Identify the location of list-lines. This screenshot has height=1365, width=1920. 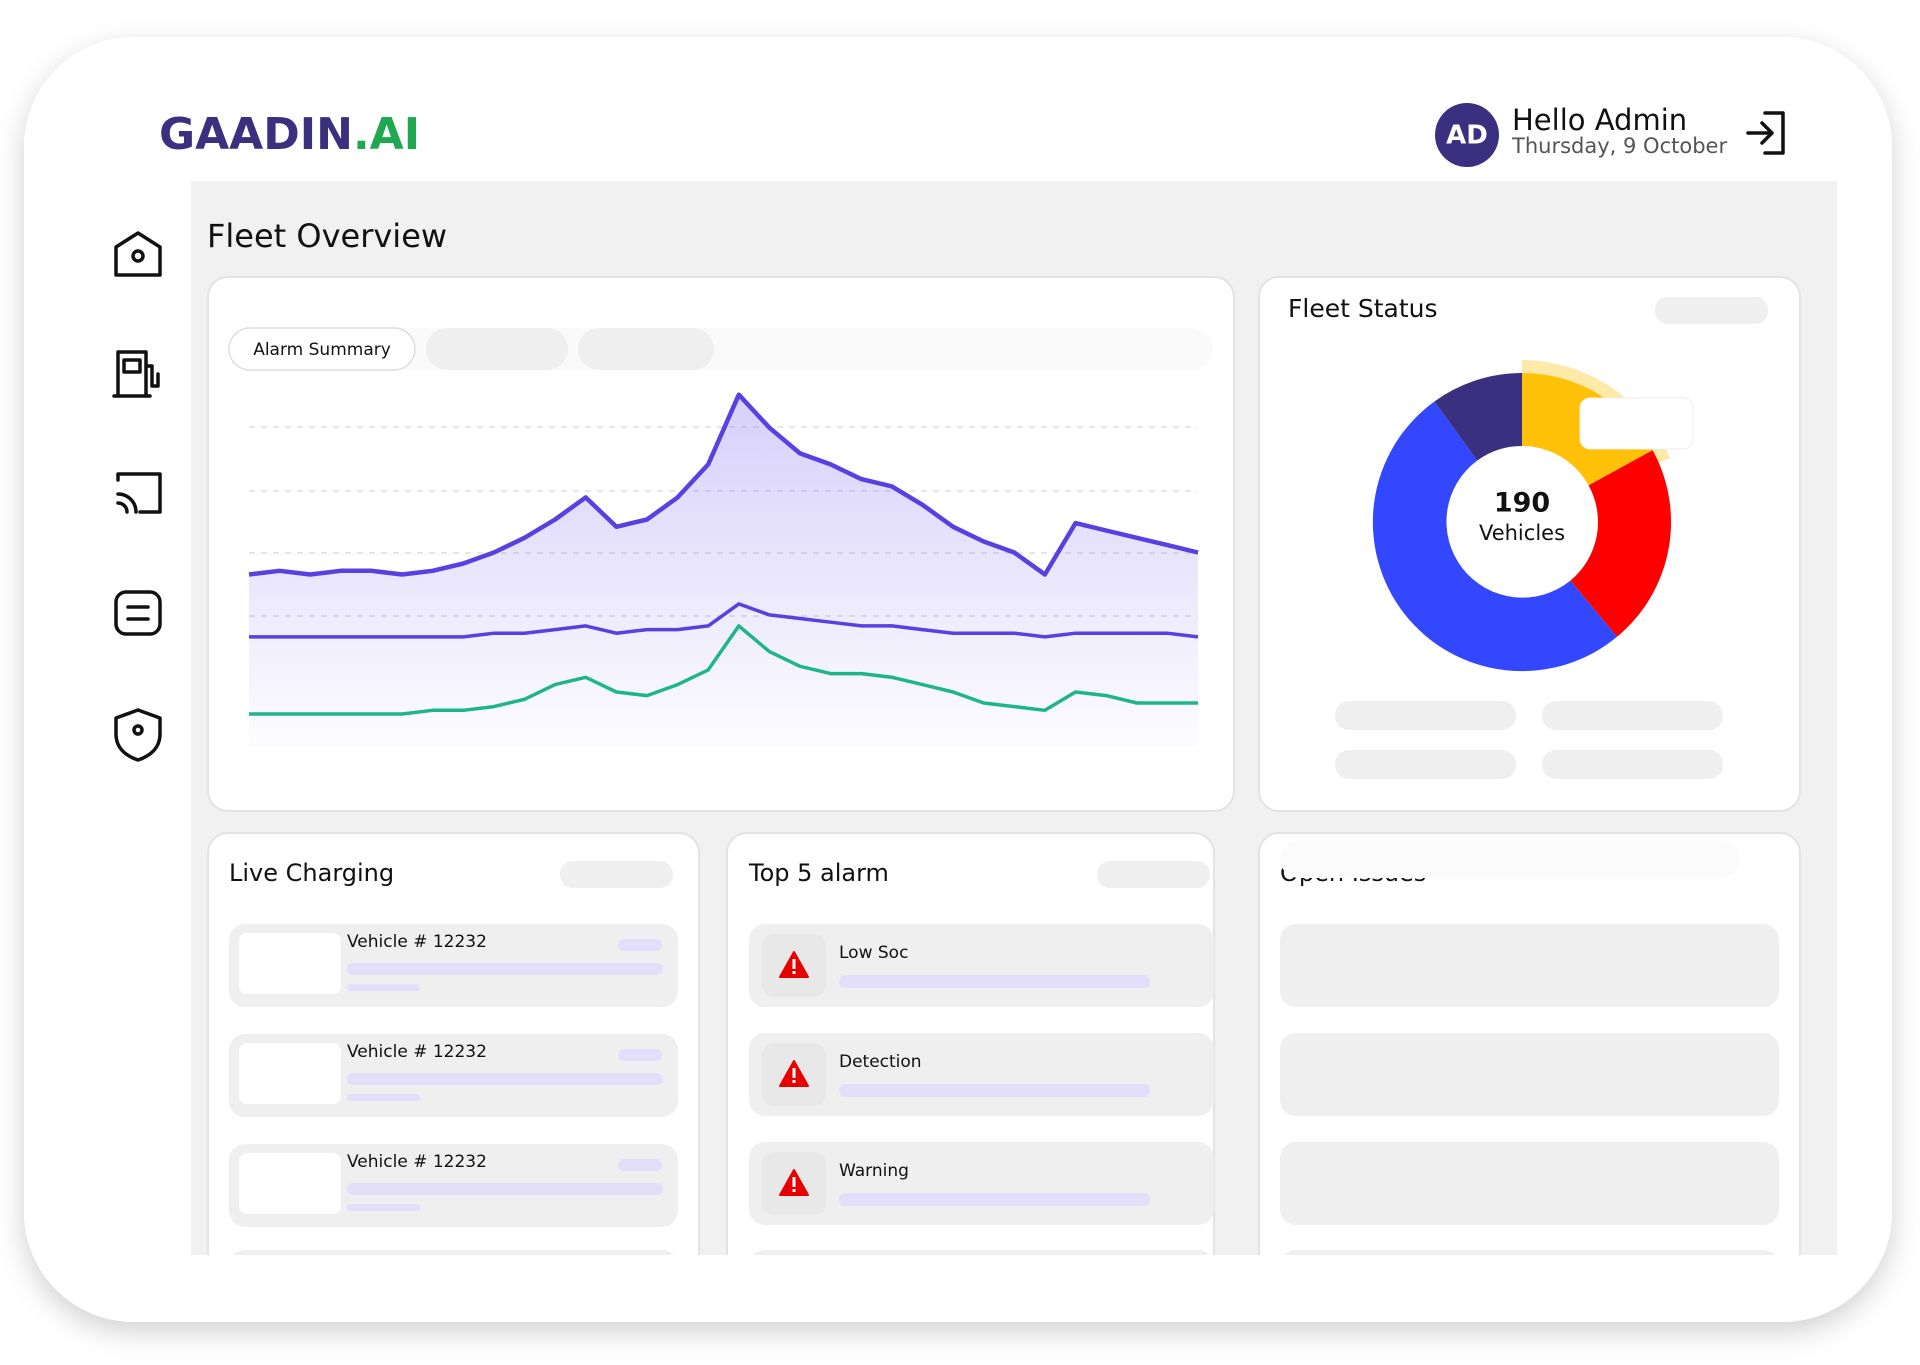
(138, 613).